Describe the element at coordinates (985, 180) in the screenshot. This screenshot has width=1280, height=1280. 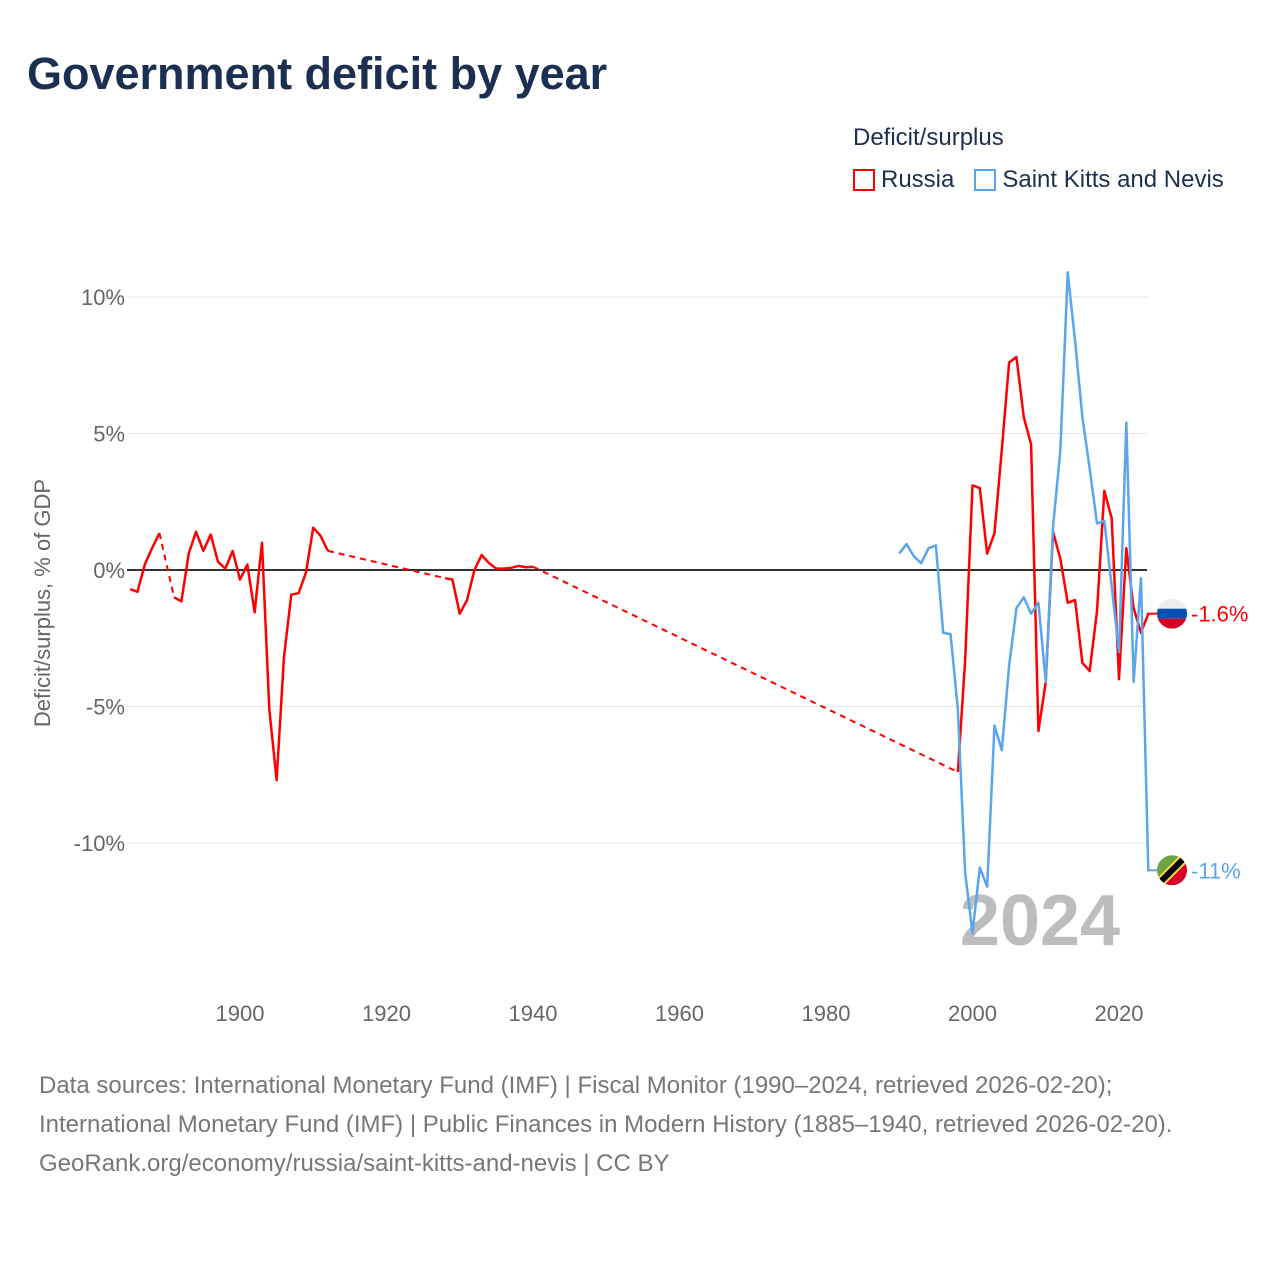
I see `legend-swatch-saint-kitts` at that location.